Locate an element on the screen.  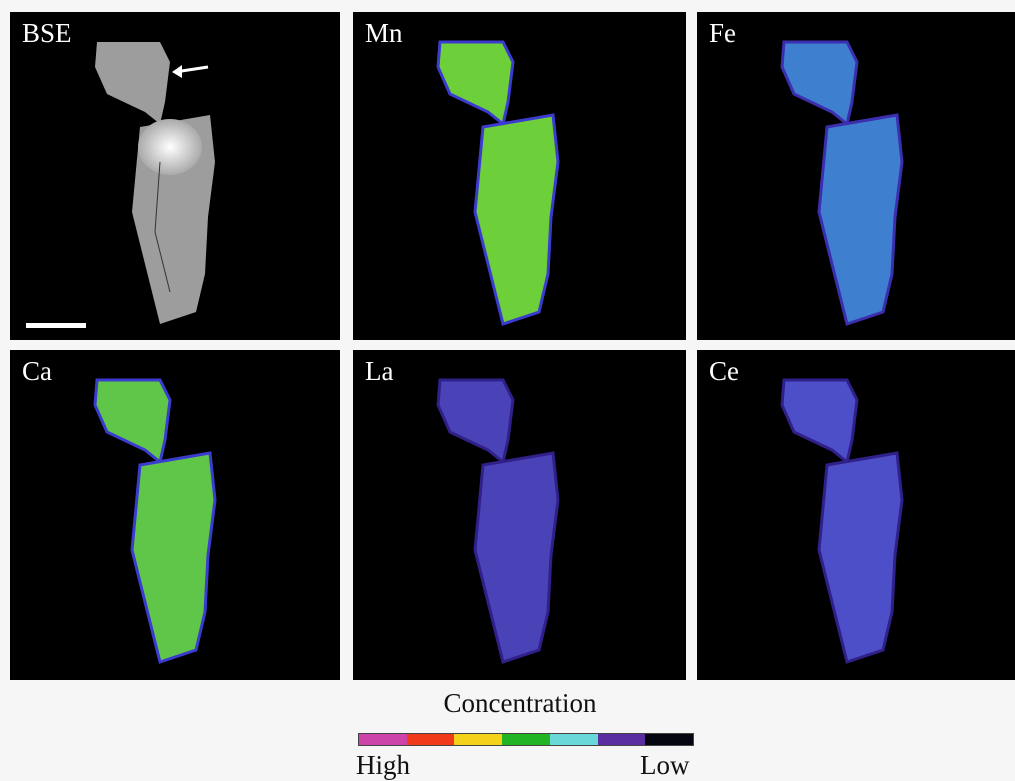
panel-label: Ce is located at coordinates (724, 371).